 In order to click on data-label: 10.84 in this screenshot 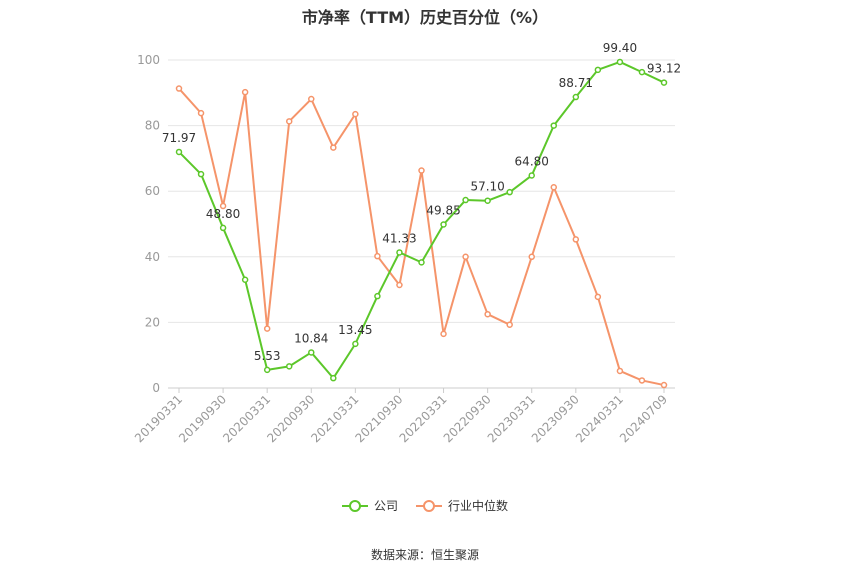, I will do `click(311, 338)`.